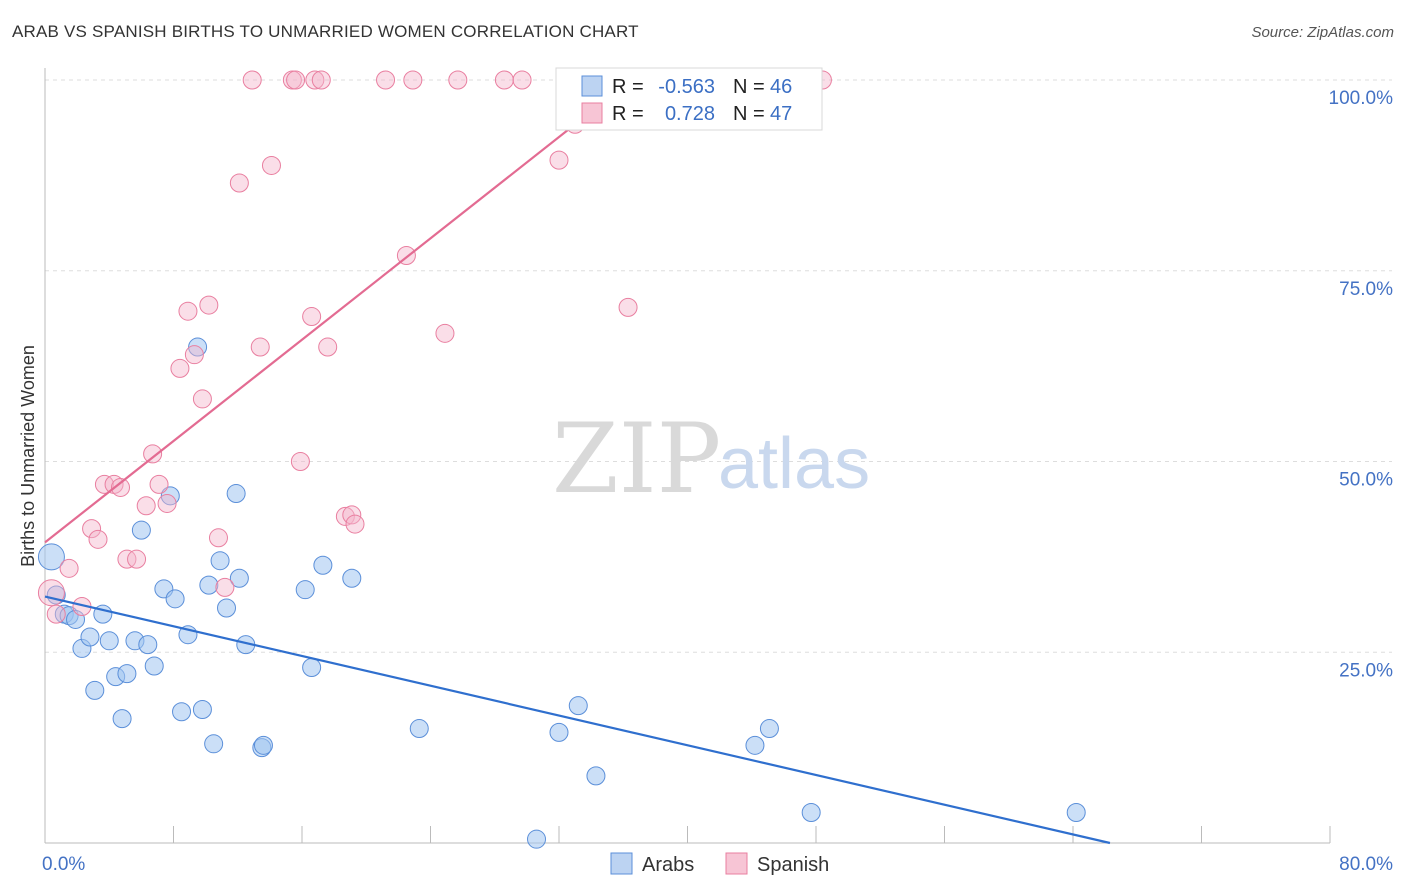  I want to click on stats-arabs-r-label: R =, so click(628, 87).